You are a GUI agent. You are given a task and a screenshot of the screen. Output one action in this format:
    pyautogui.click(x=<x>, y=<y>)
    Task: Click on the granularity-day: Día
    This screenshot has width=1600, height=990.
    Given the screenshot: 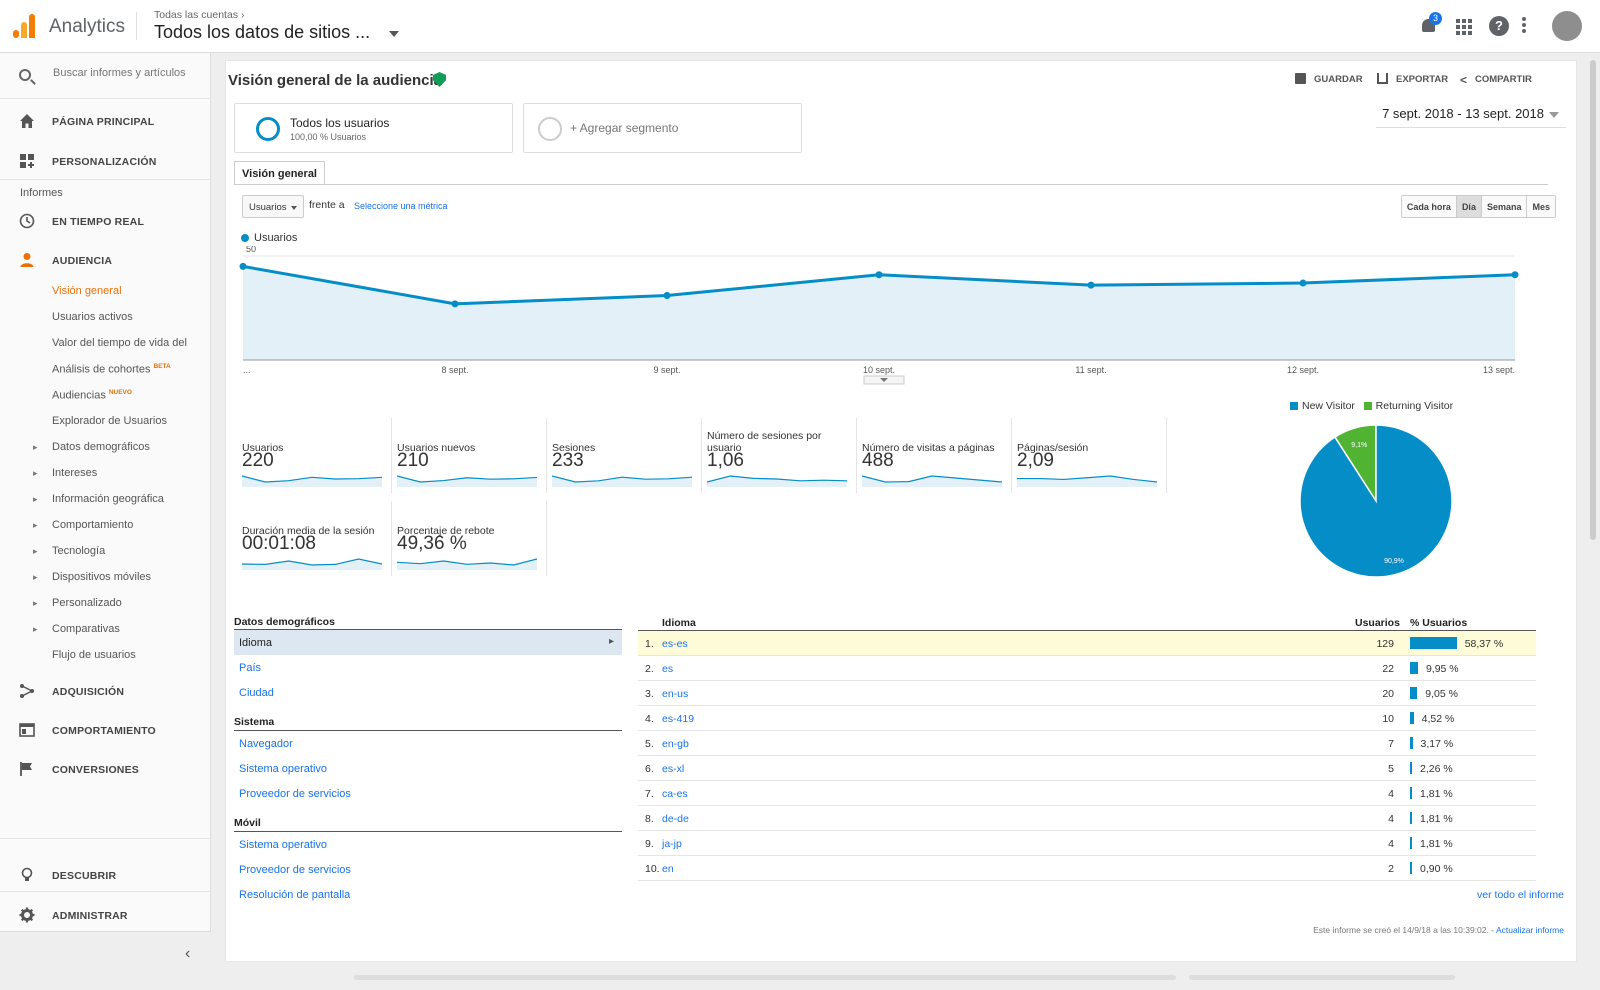 What is the action you would take?
    pyautogui.click(x=1469, y=206)
    